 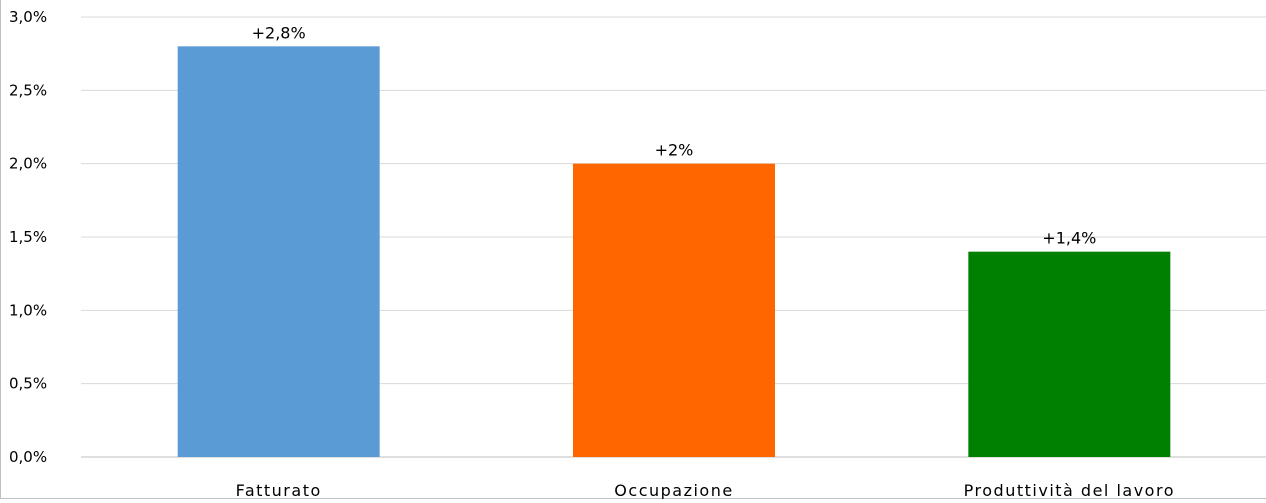 I want to click on y-axis-tick-labels: 0,0% 0,5% 1,0% 1,5% 2,0% 2,5% 3,0%, so click(x=28, y=237).